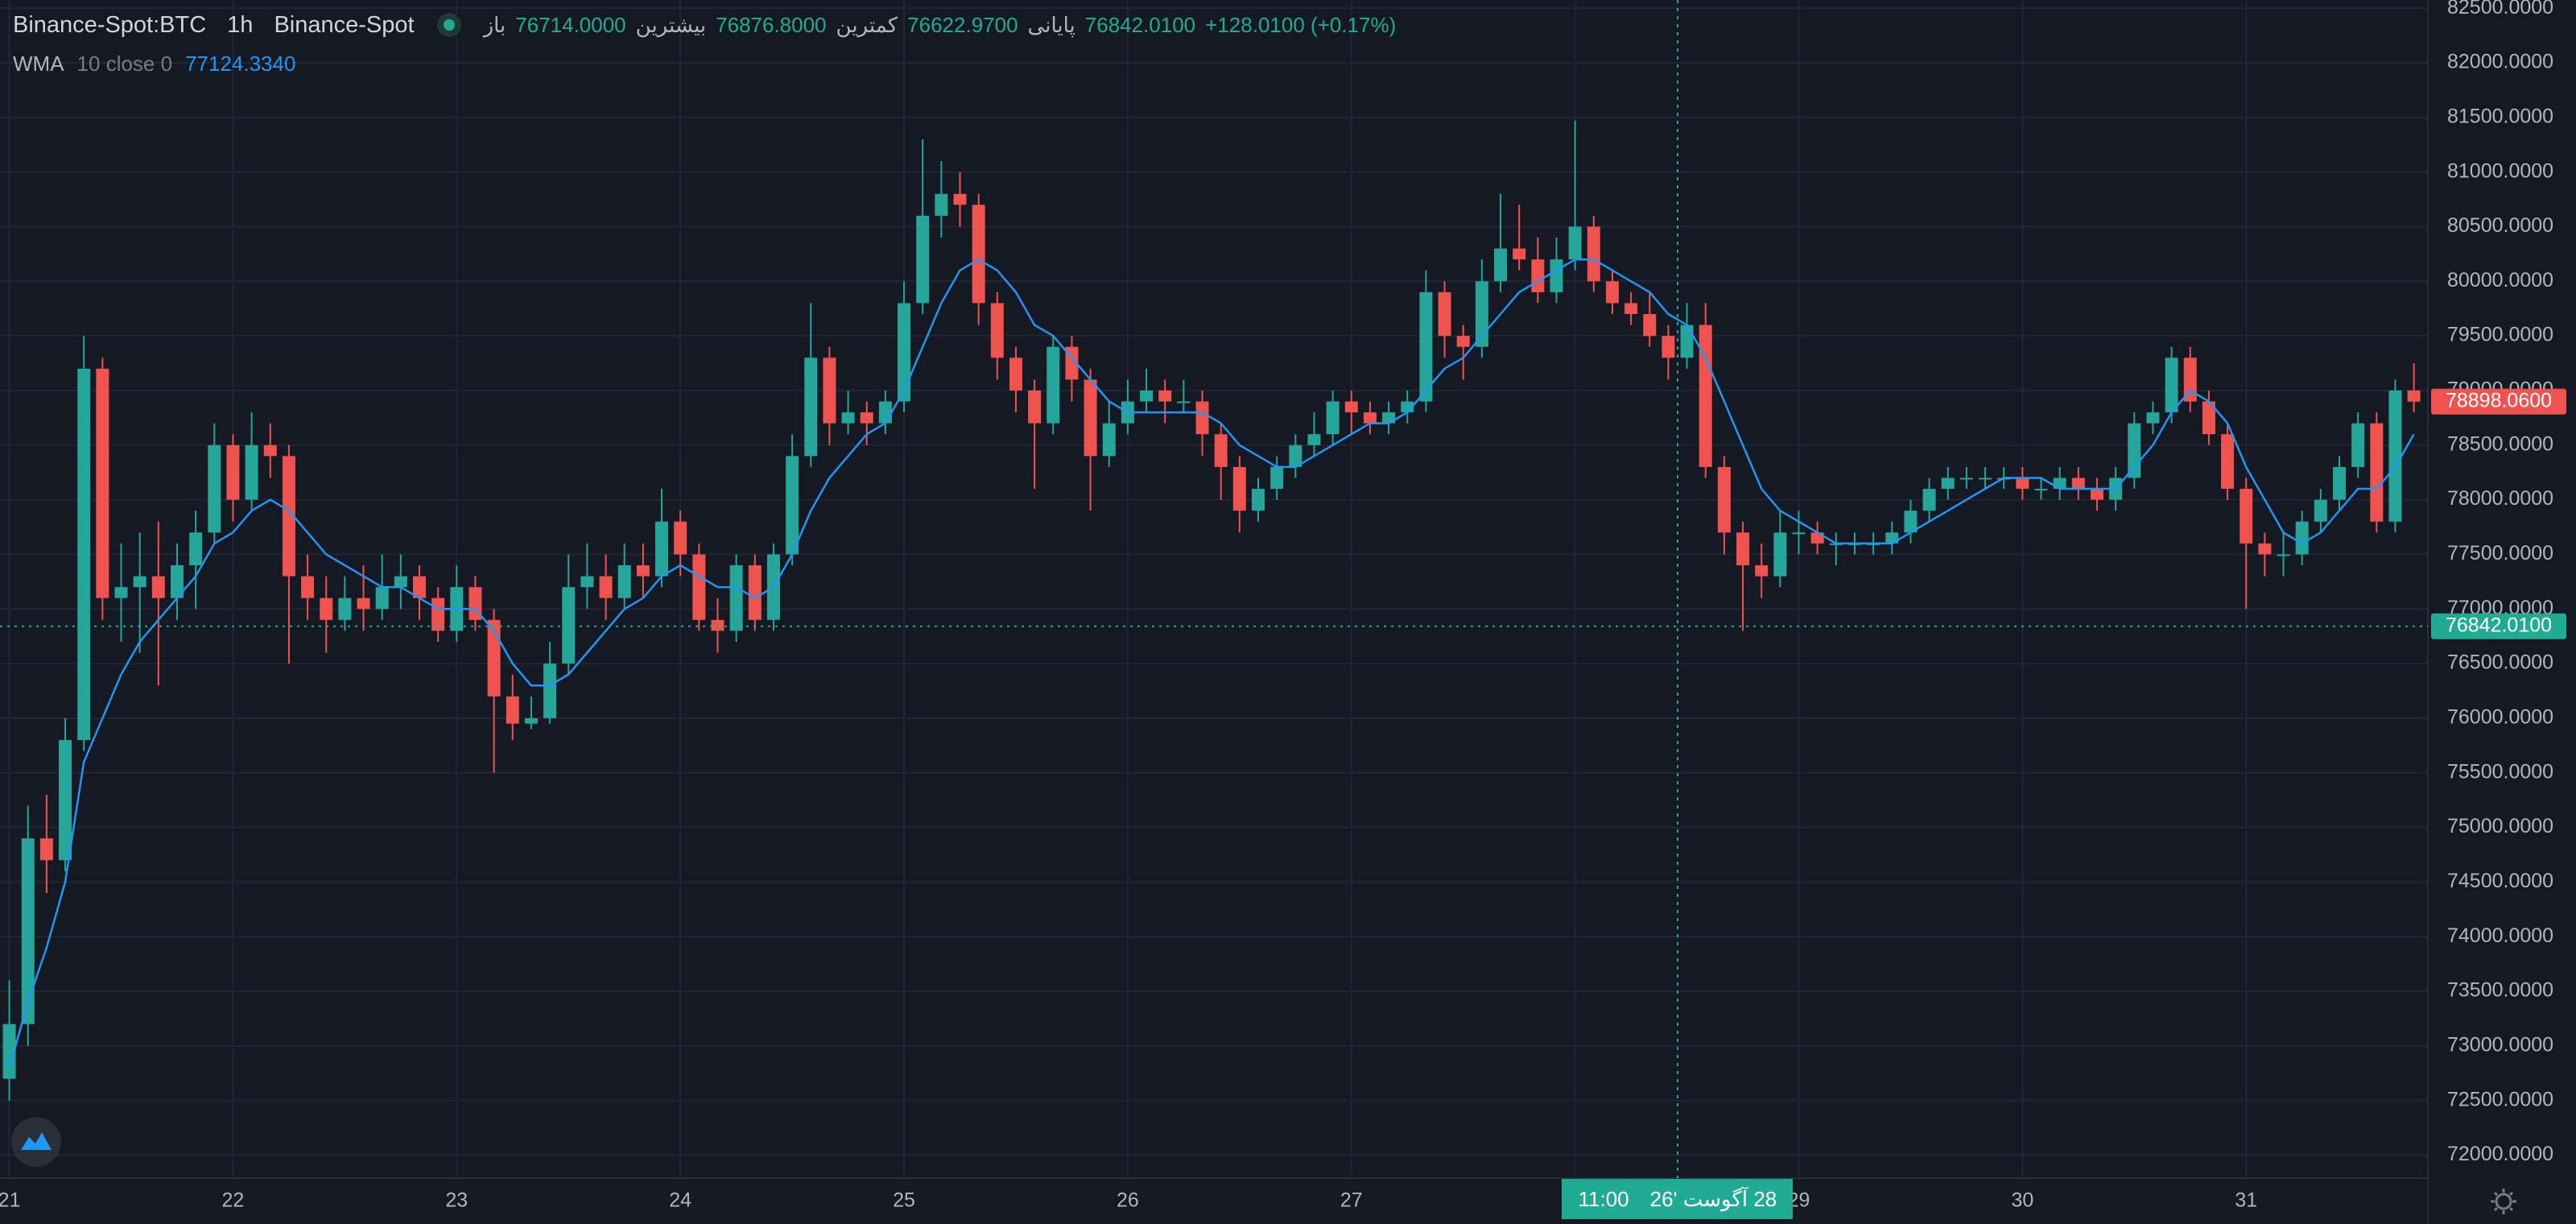 The image size is (2576, 1224). Describe the element at coordinates (2500, 881) in the screenshot. I see `y-tick-label: 74500.0000` at that location.